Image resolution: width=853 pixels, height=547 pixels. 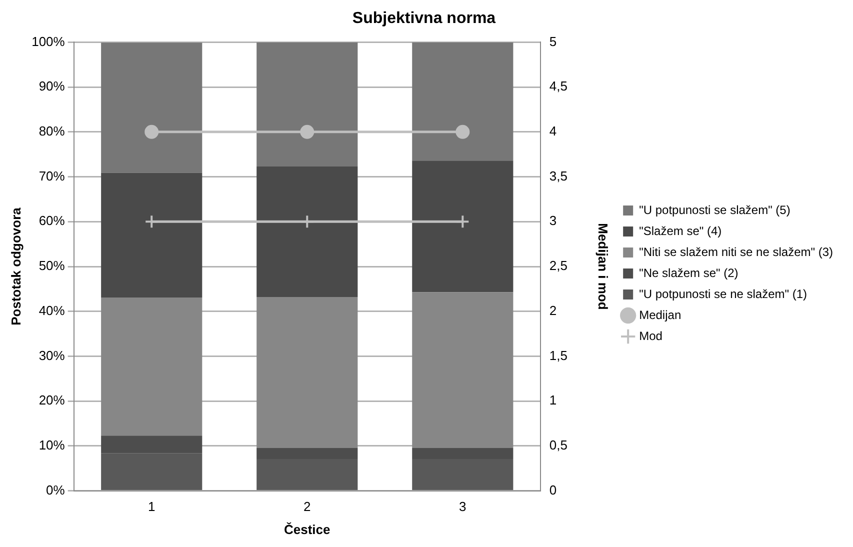 What do you see at coordinates (660, 315) in the screenshot?
I see `legend-label: Medijan` at bounding box center [660, 315].